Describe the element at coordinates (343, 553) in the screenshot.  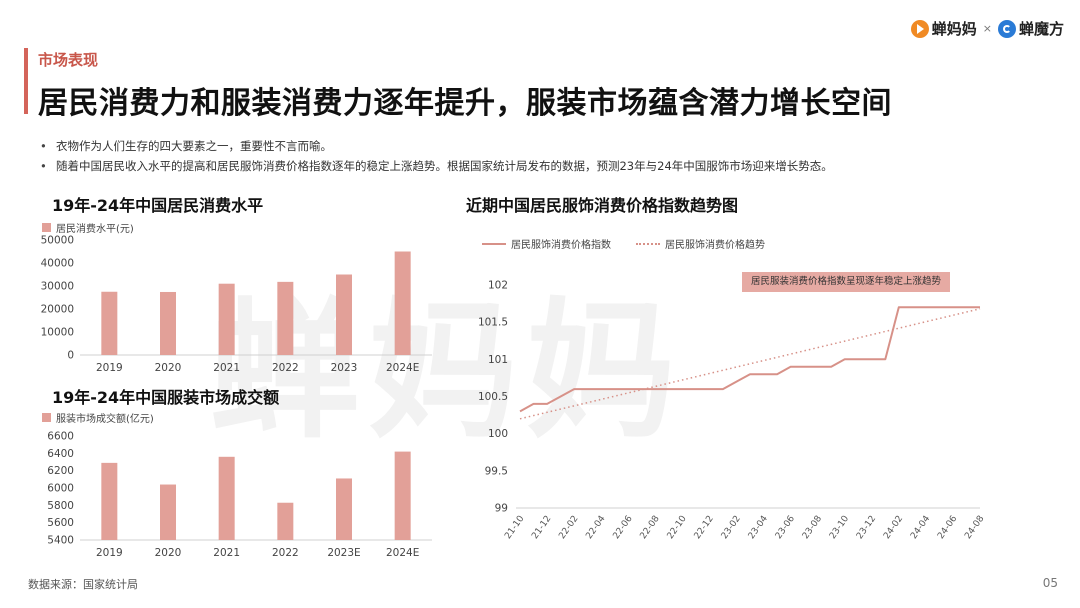
I see `apparel-xtick-label: 2023E` at that location.